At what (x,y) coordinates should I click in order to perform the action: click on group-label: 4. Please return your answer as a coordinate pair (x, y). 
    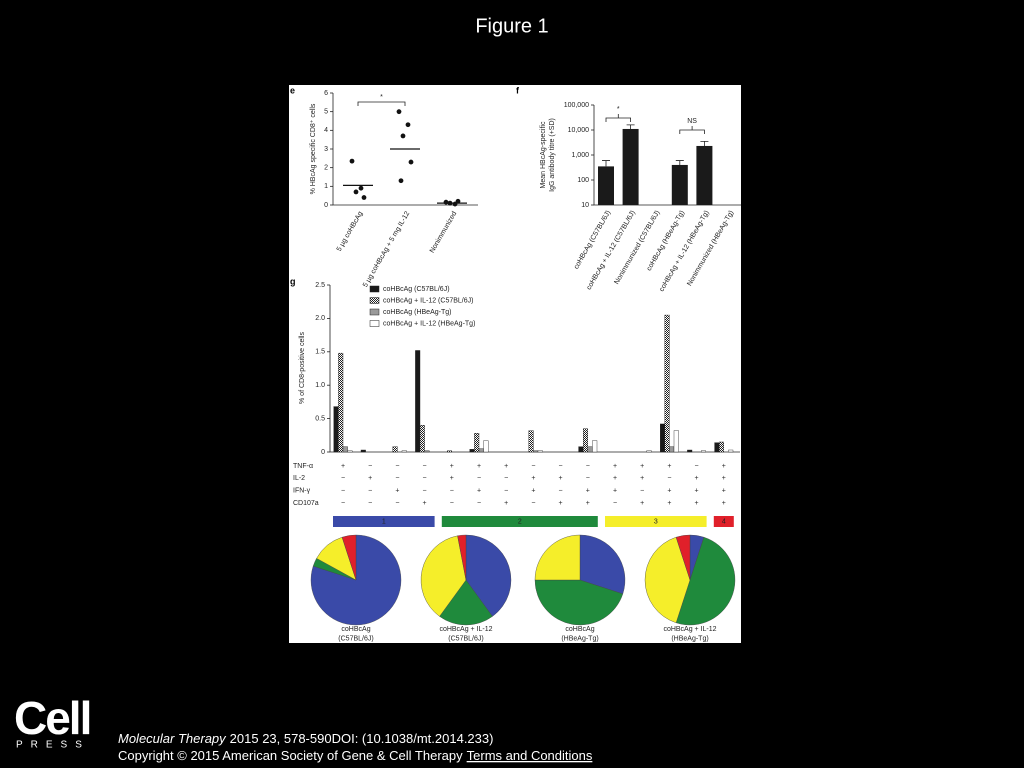
    Looking at the image, I should click on (724, 521).